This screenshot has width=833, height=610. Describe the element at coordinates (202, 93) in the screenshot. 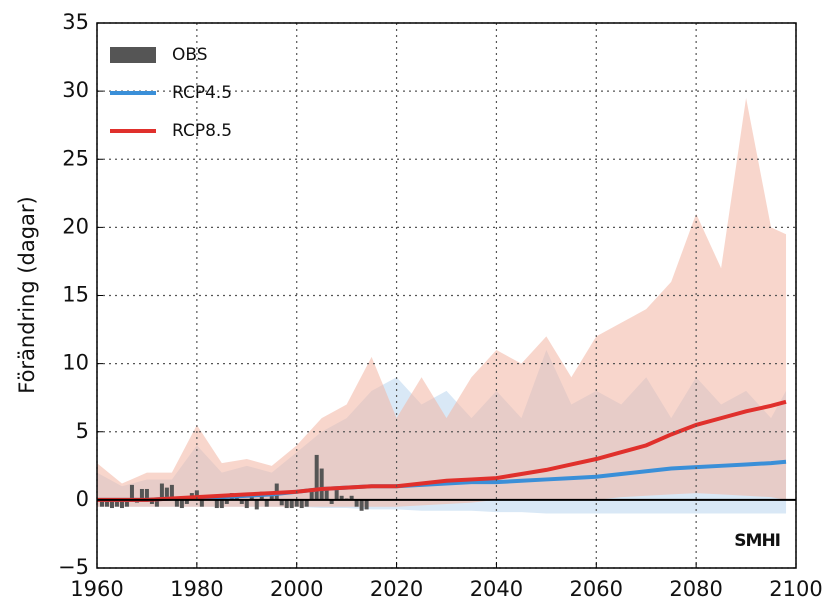

I see `legend-label: RCP4.5` at that location.